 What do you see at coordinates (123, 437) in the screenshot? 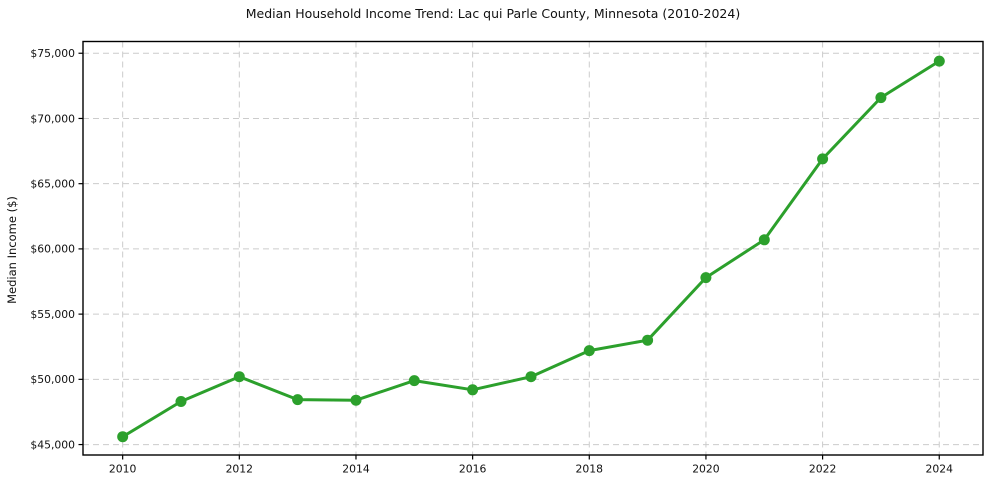
I see `data-point-2010` at bounding box center [123, 437].